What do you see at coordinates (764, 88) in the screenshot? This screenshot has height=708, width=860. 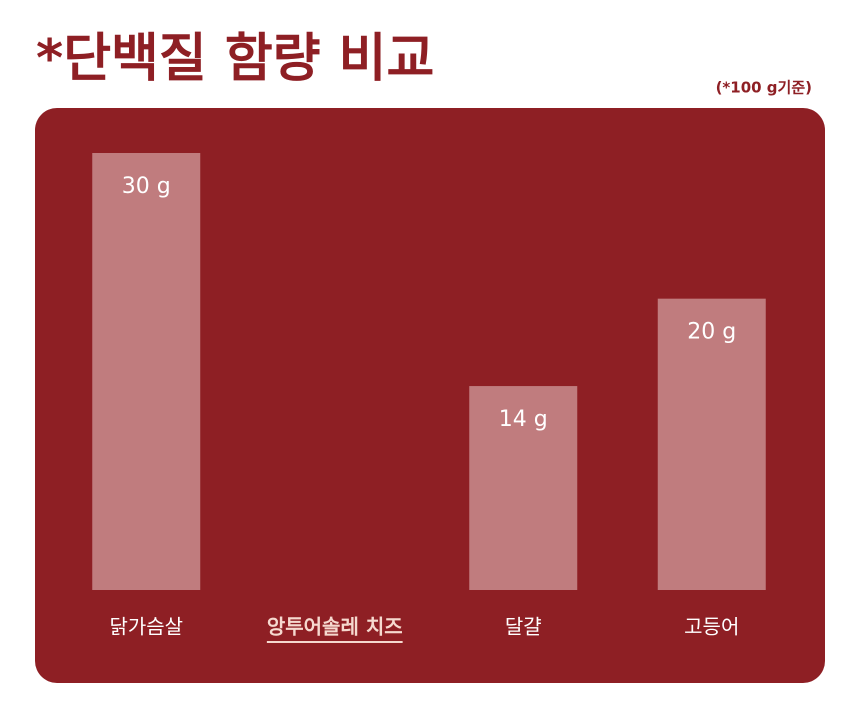 I see `chart-subtitle: (*100 g기준)` at bounding box center [764, 88].